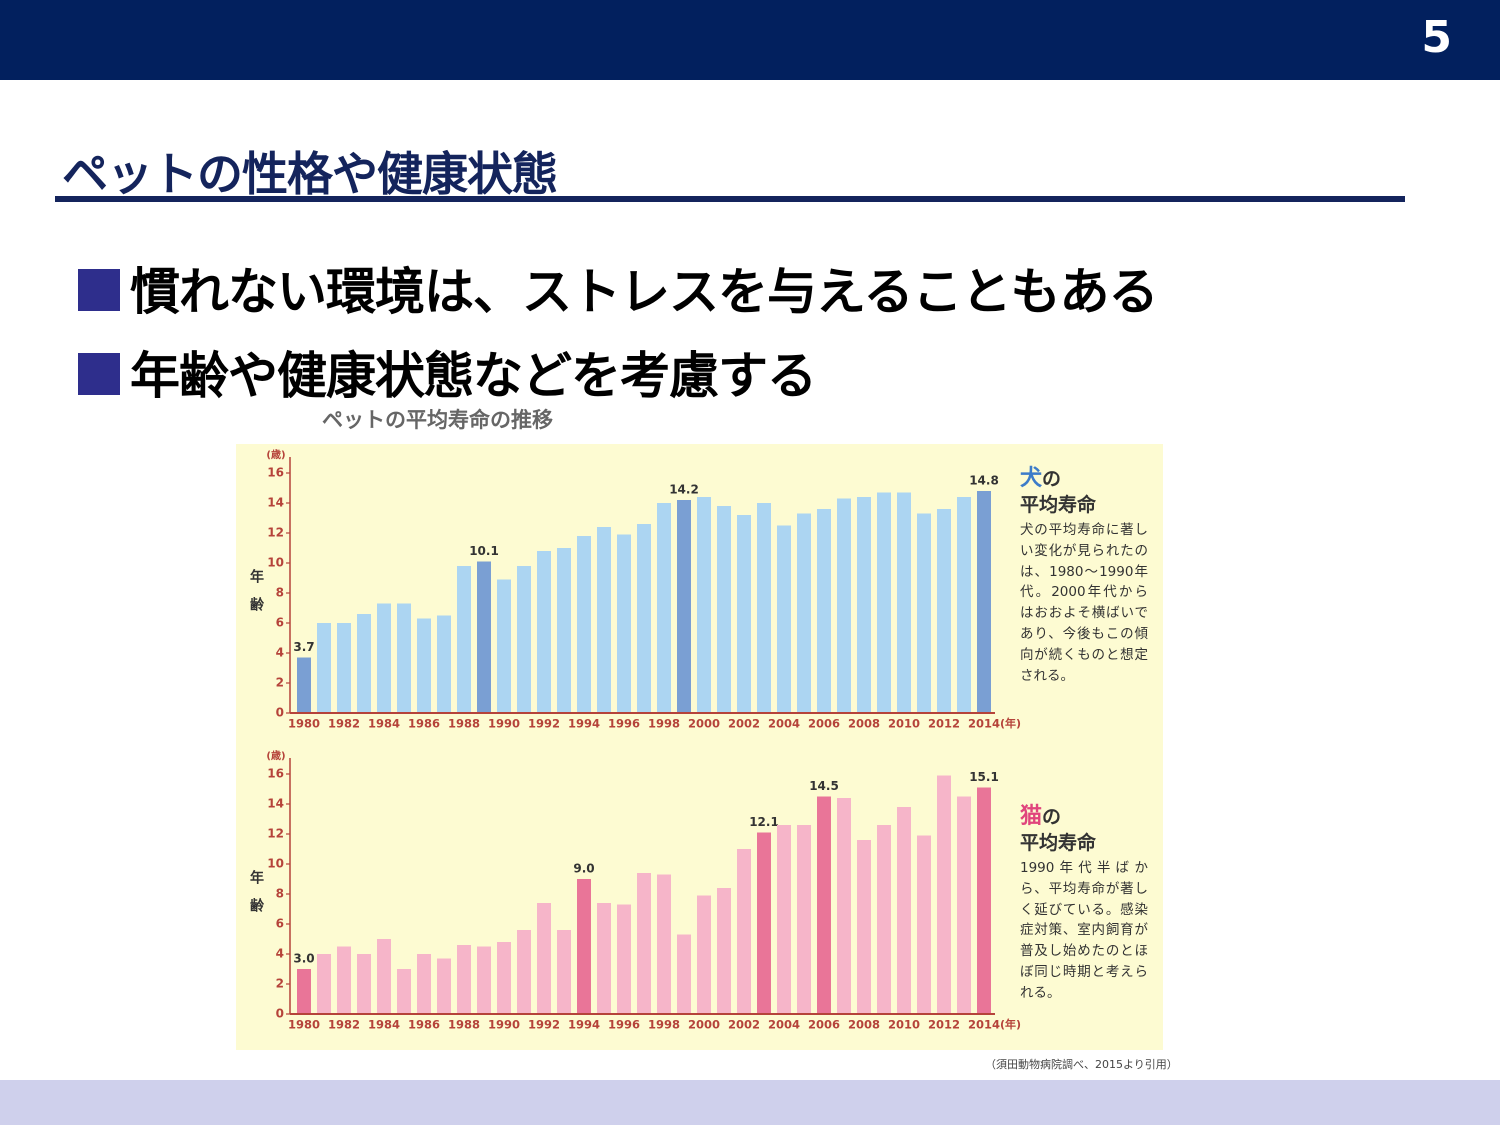  What do you see at coordinates (275, 864) in the screenshot?
I see `y-tick-label: 10` at bounding box center [275, 864].